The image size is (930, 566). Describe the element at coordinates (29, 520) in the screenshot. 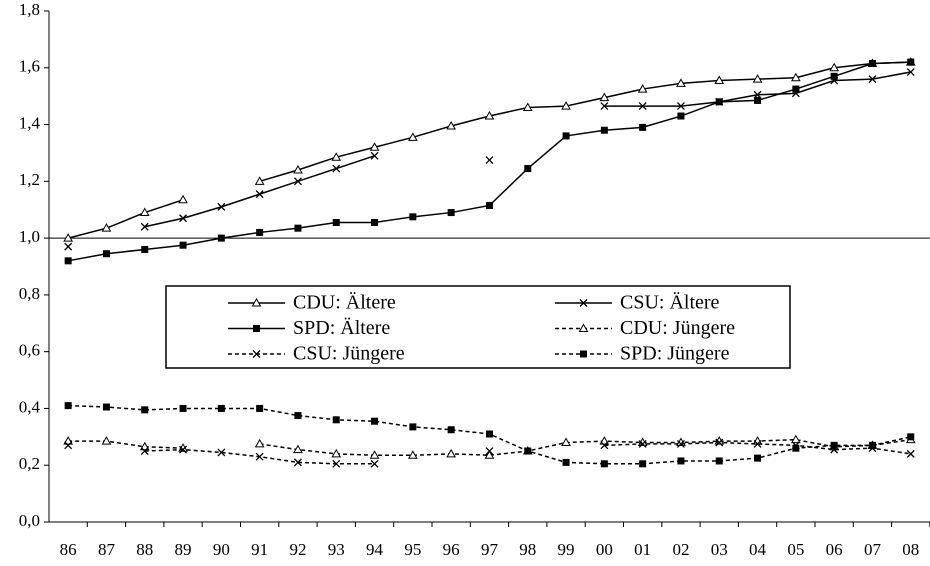

I see `y-tick-label: 0,0` at that location.